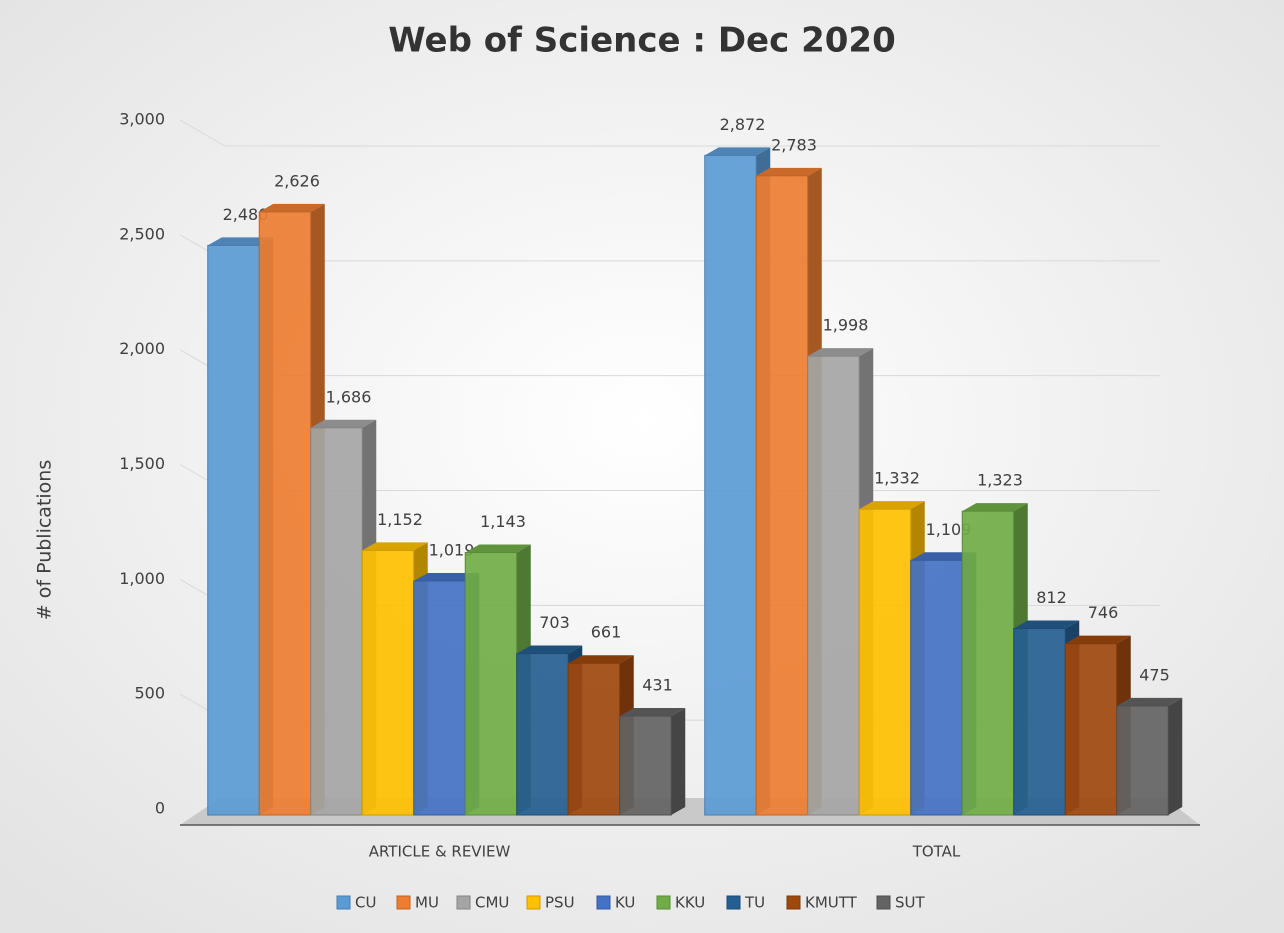 This screenshot has width=1284, height=933. What do you see at coordinates (743, 124) in the screenshot?
I see `value-label: 2,872` at bounding box center [743, 124].